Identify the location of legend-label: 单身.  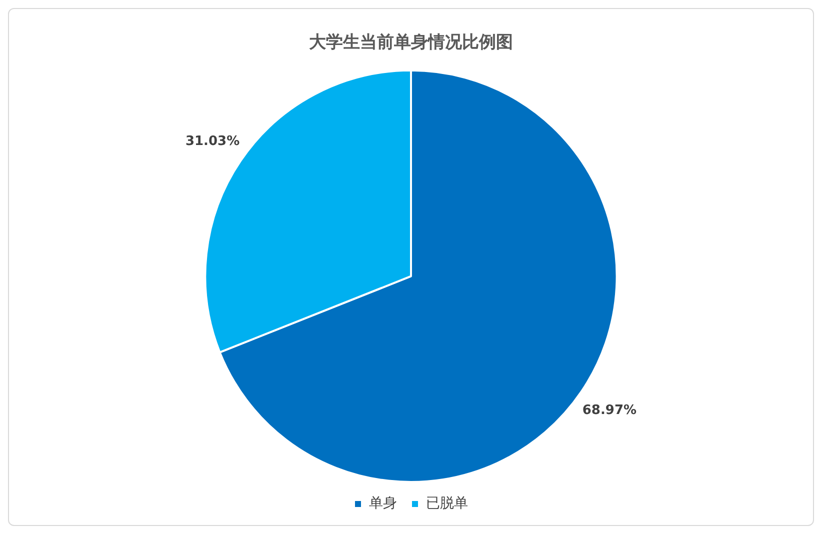
(383, 504).